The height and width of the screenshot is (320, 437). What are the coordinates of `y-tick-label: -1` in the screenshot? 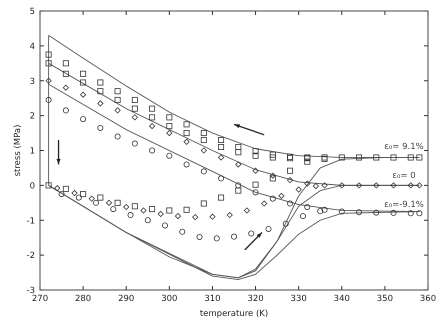 It's located at (30, 221).